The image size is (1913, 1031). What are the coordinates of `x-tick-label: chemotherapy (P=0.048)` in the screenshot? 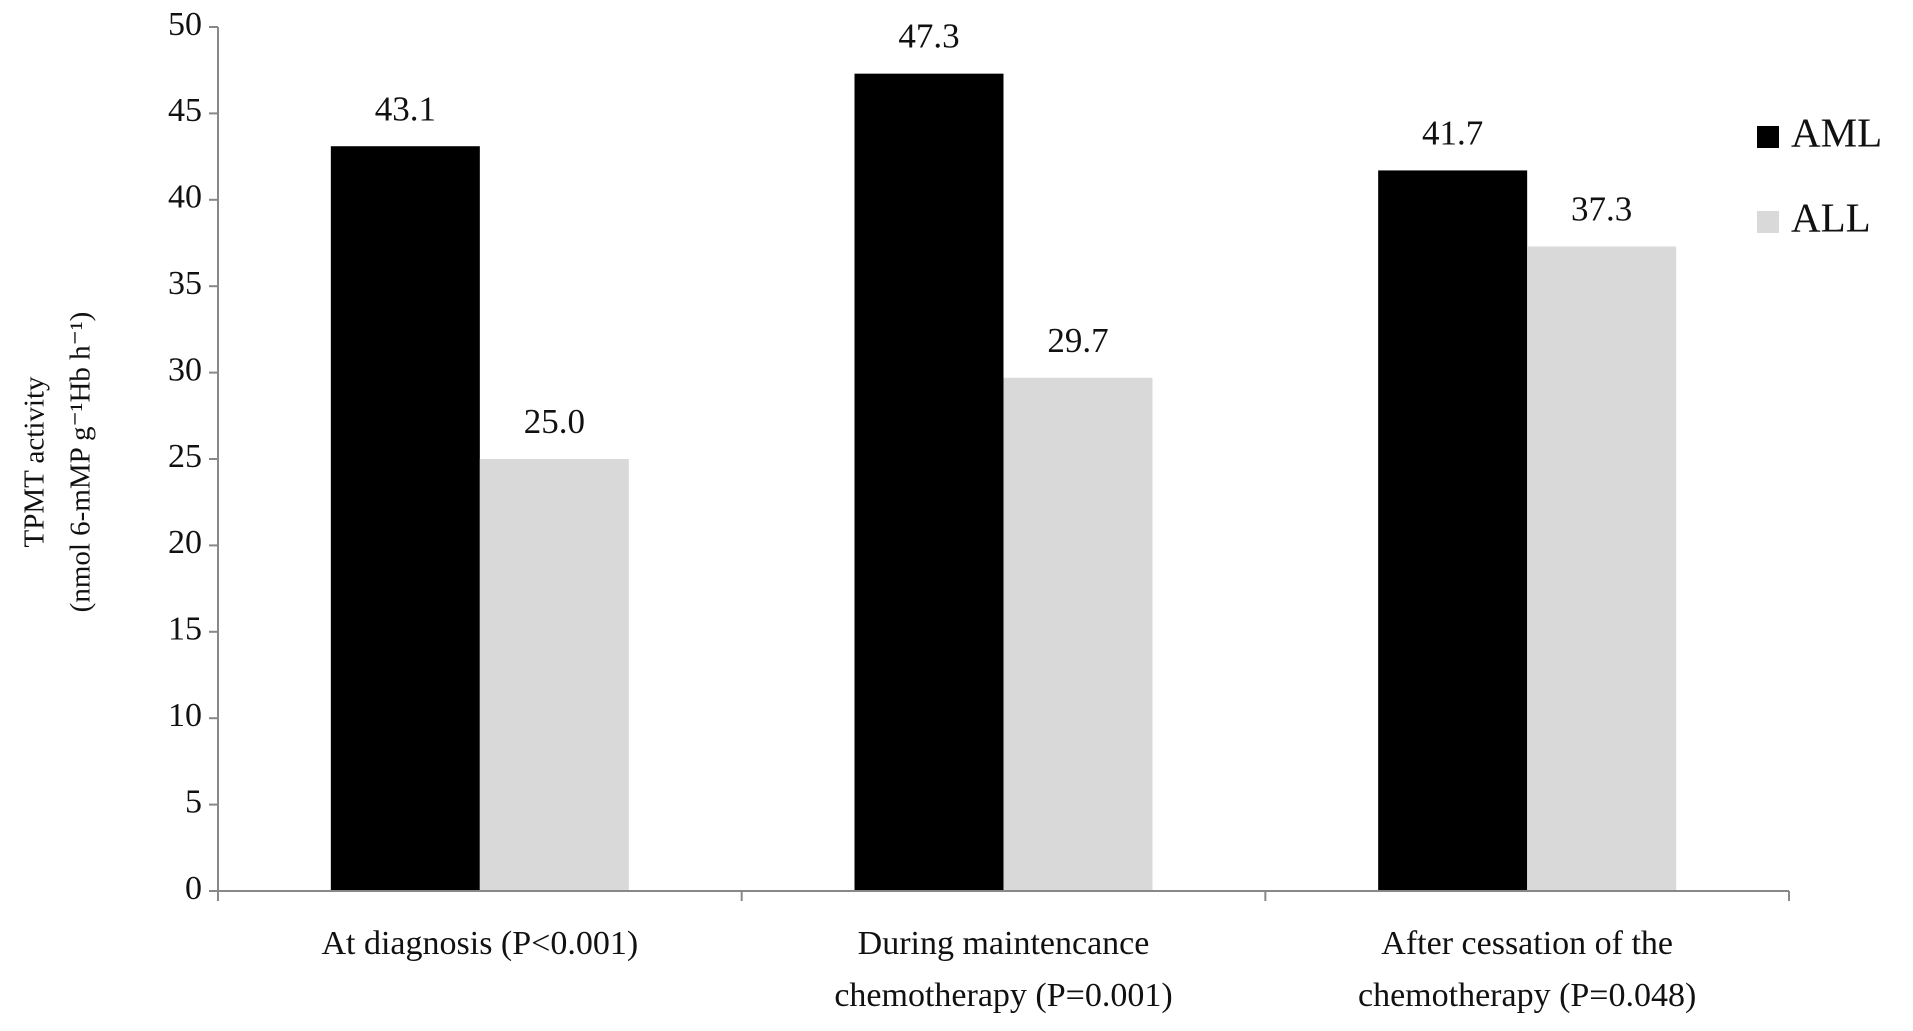 It's located at (1527, 995).